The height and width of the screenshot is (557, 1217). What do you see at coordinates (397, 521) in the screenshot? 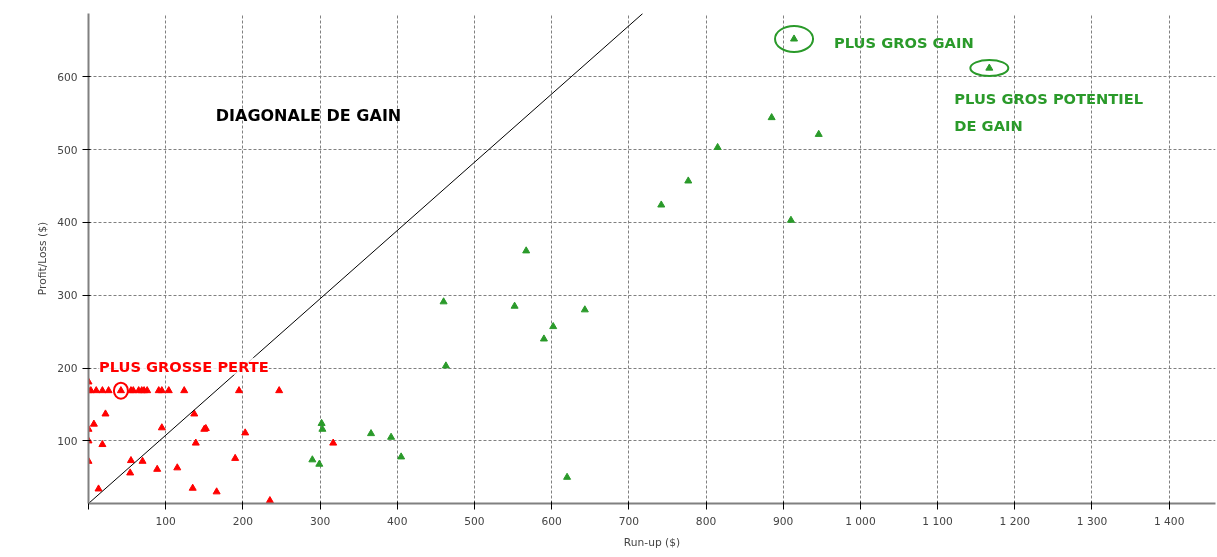
I see `x-tick-label: 400` at bounding box center [397, 521].